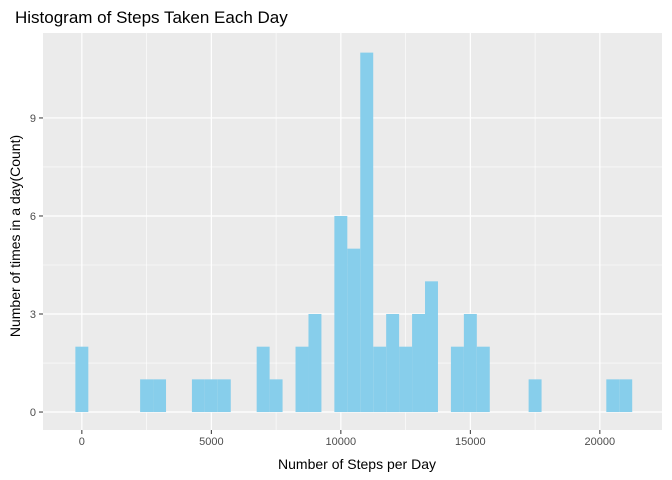  What do you see at coordinates (211, 442) in the screenshot?
I see `x-tick-label: 5000` at bounding box center [211, 442].